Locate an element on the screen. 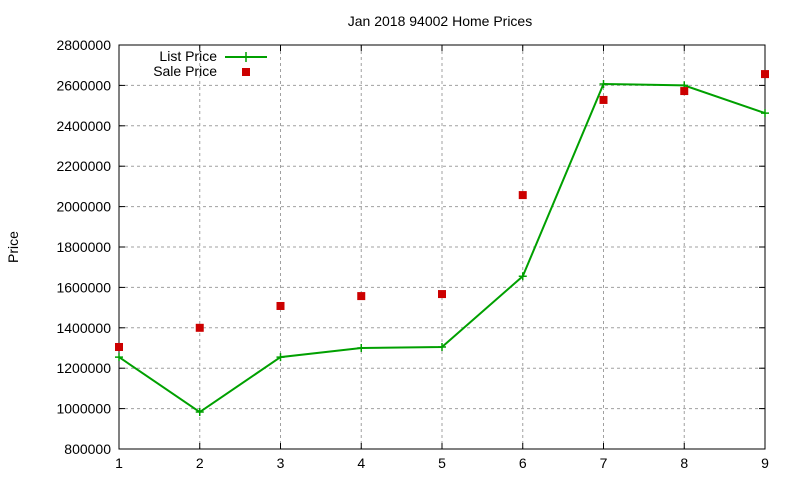 The width and height of the screenshot is (800, 480). y-tick-label: 1200000 is located at coordinates (83, 368).